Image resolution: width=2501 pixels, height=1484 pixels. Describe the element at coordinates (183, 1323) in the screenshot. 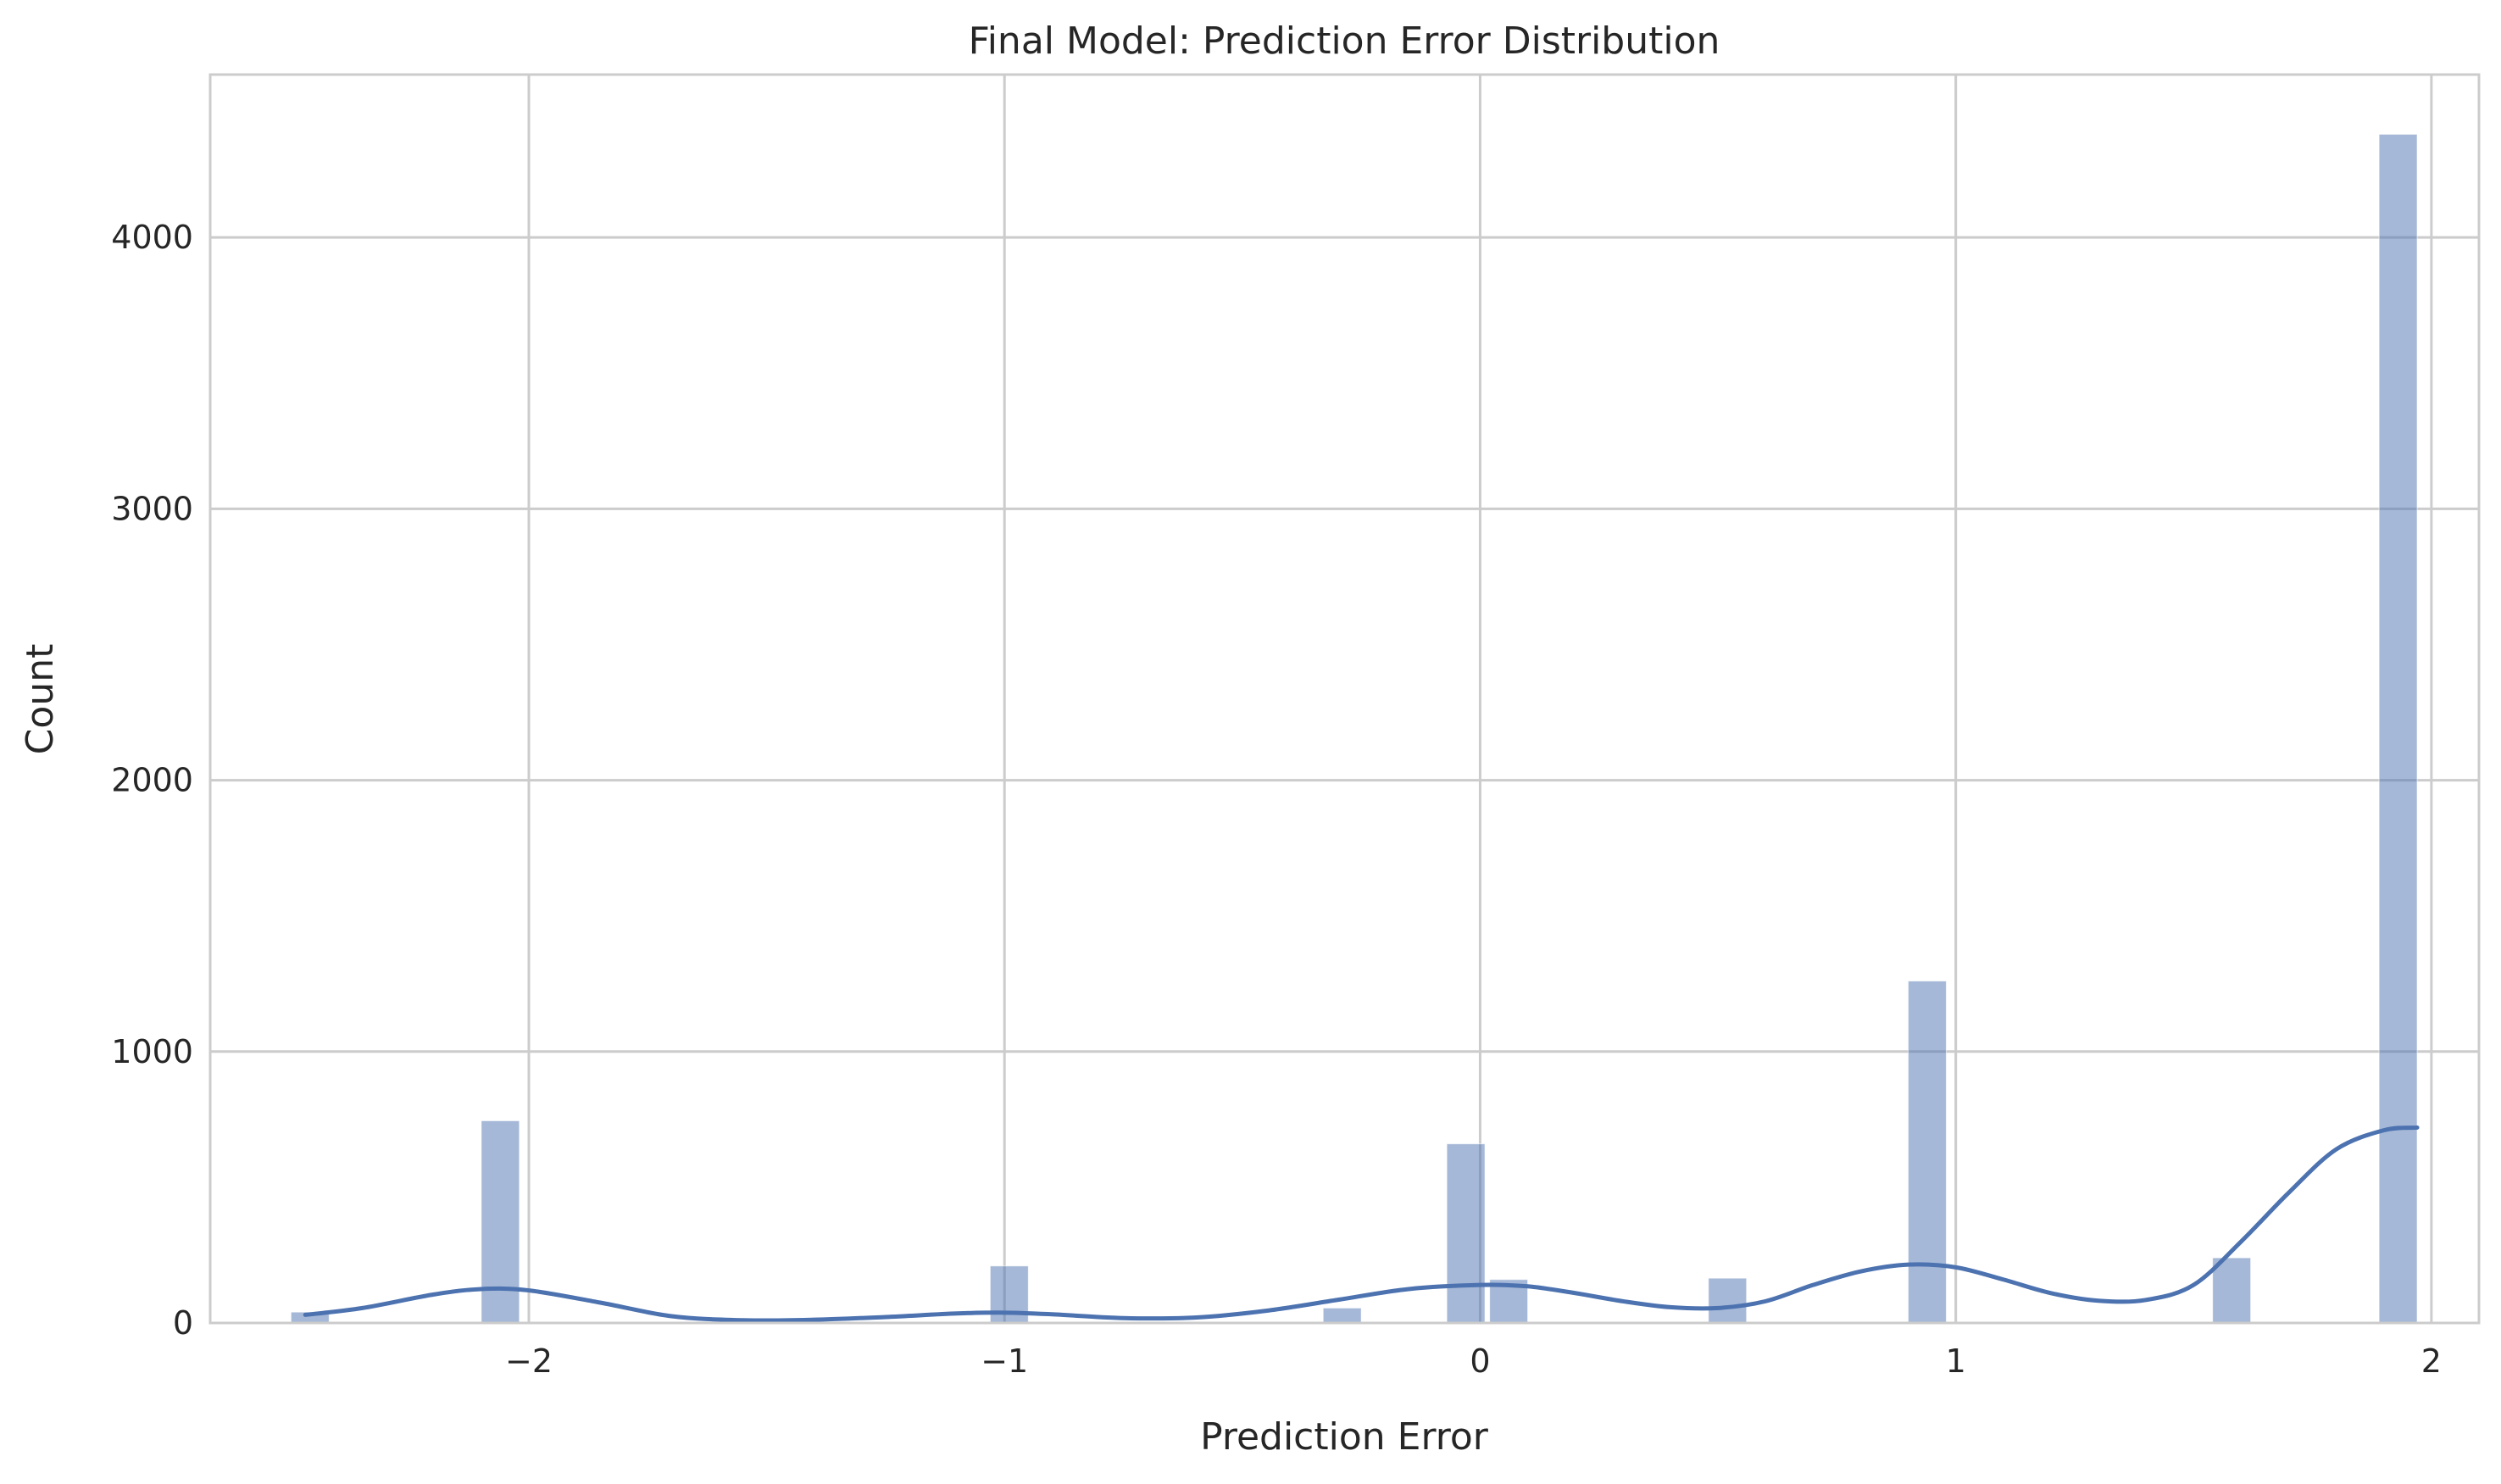

I see `y-tick-label: 0` at that location.